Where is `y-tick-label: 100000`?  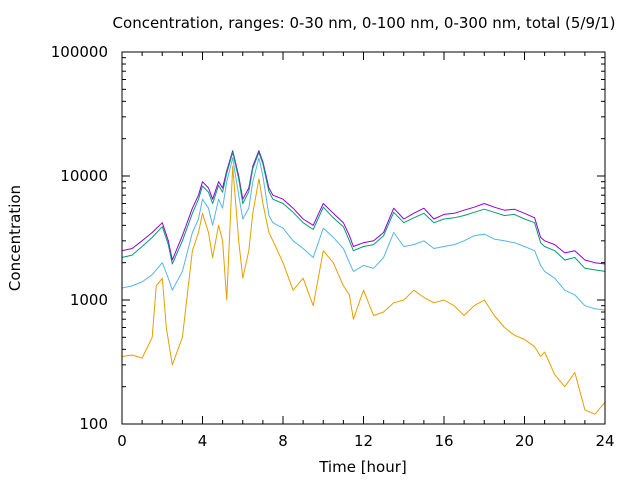
y-tick-label: 100000 is located at coordinates (79, 52).